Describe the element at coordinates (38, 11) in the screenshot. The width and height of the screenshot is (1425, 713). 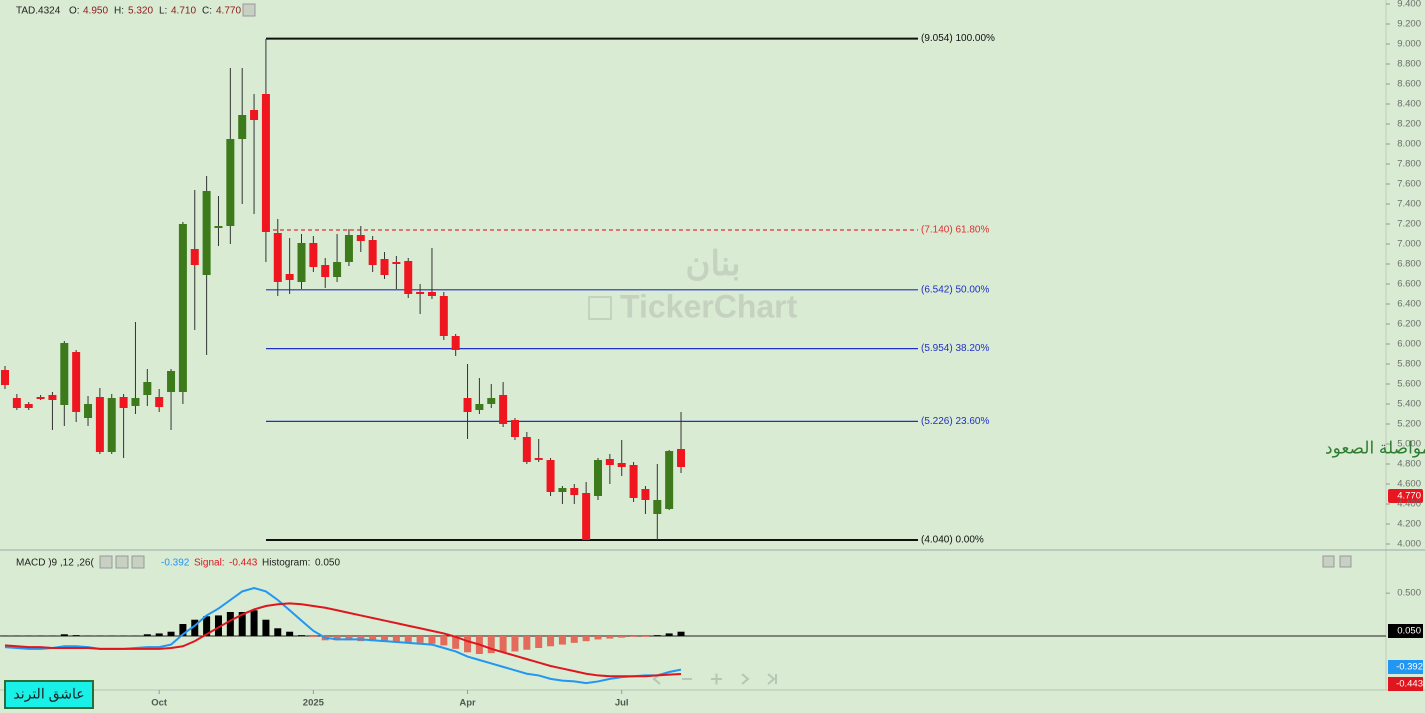
I see `symbol: TAD.4324` at that location.